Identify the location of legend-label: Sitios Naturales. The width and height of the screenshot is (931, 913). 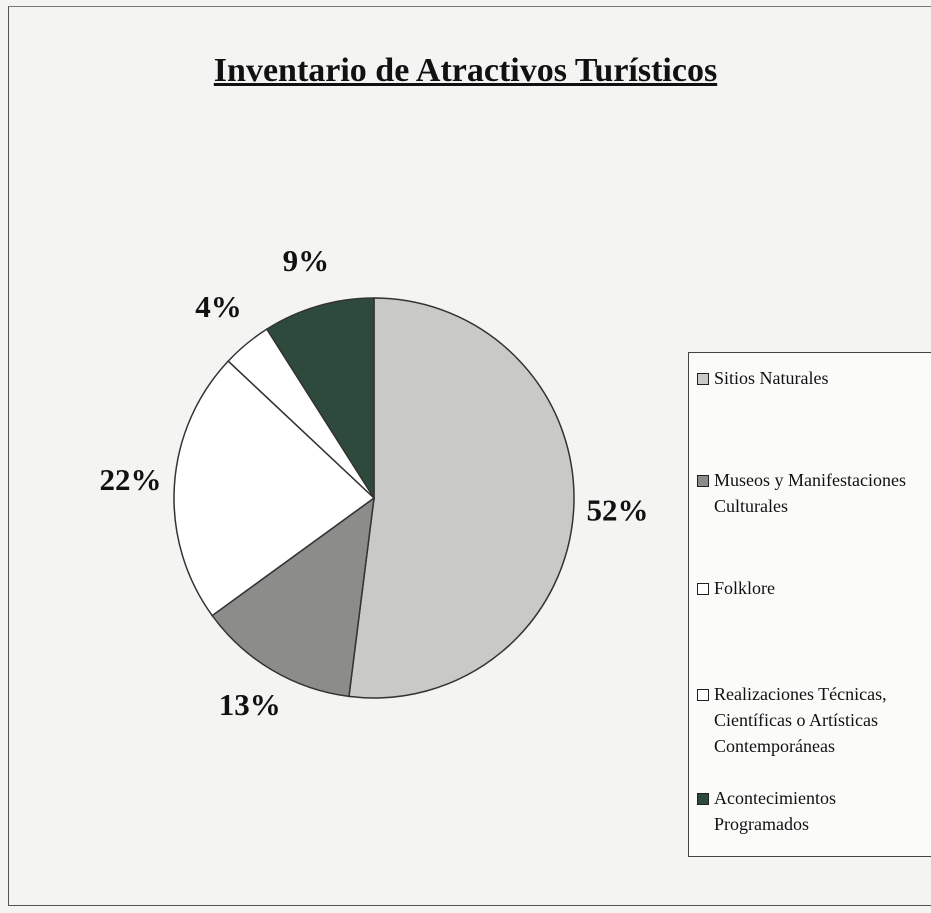
(771, 378).